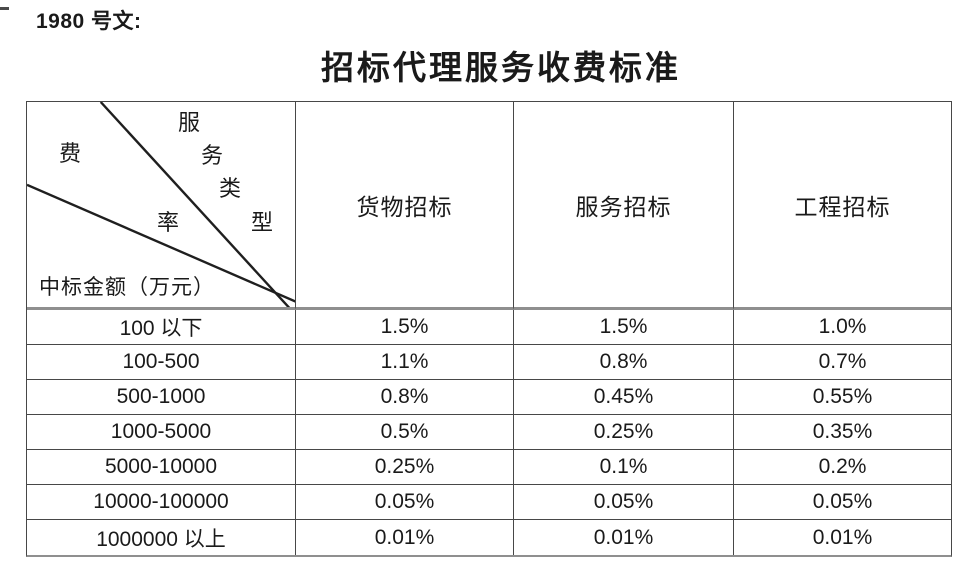 The image size is (976, 581). I want to click on rate-cell-works: 0.05%, so click(842, 502).